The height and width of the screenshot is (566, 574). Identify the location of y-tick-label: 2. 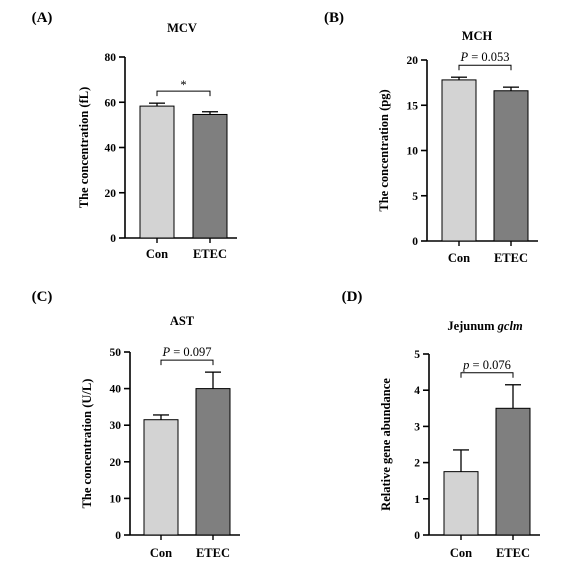
(417, 464).